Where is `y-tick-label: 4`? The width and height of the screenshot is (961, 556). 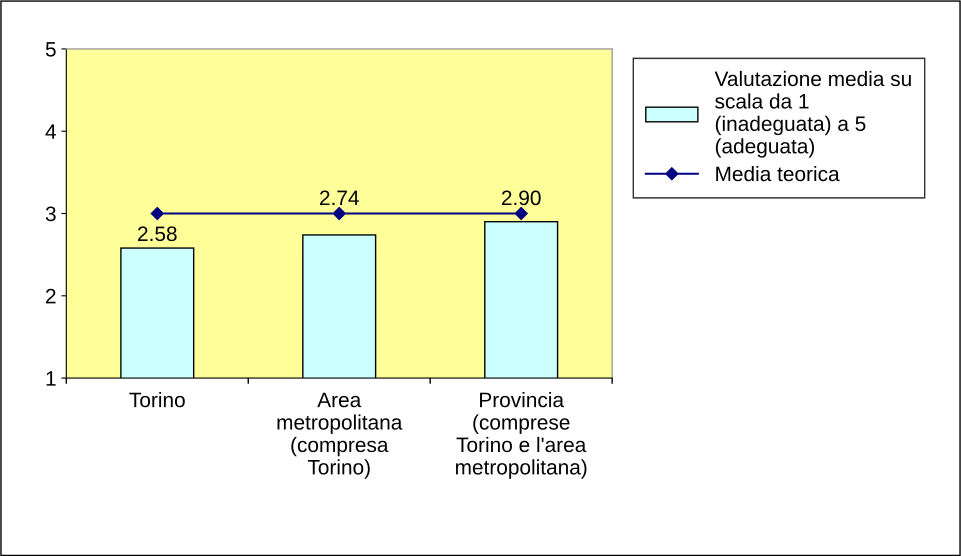
y-tick-label: 4 is located at coordinates (50, 131).